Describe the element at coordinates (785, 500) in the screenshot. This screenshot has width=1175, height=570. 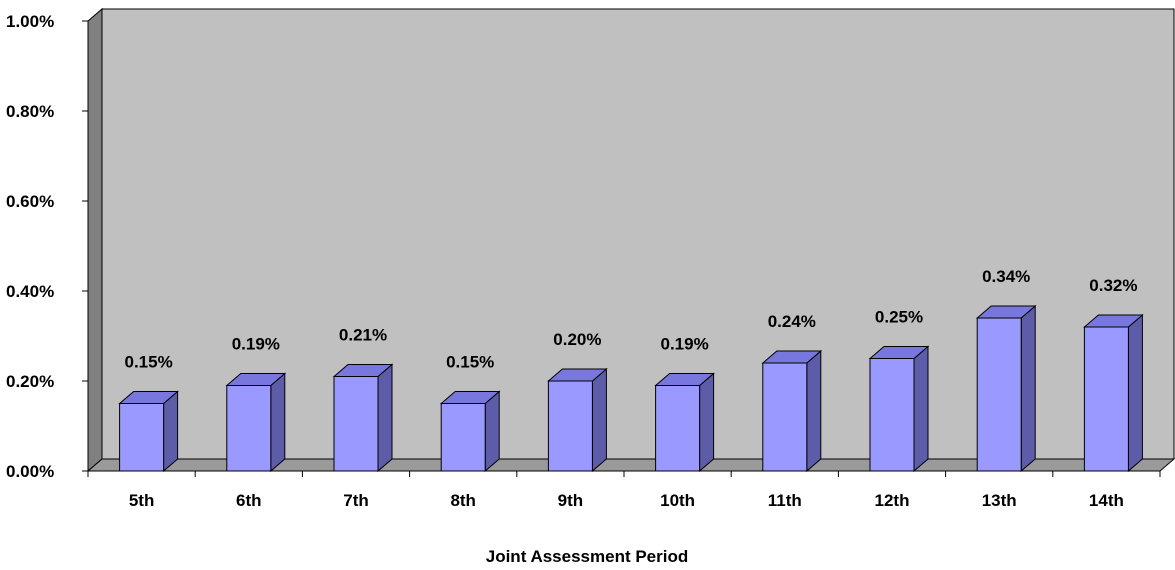
I see `x-tick-label: 11th` at that location.